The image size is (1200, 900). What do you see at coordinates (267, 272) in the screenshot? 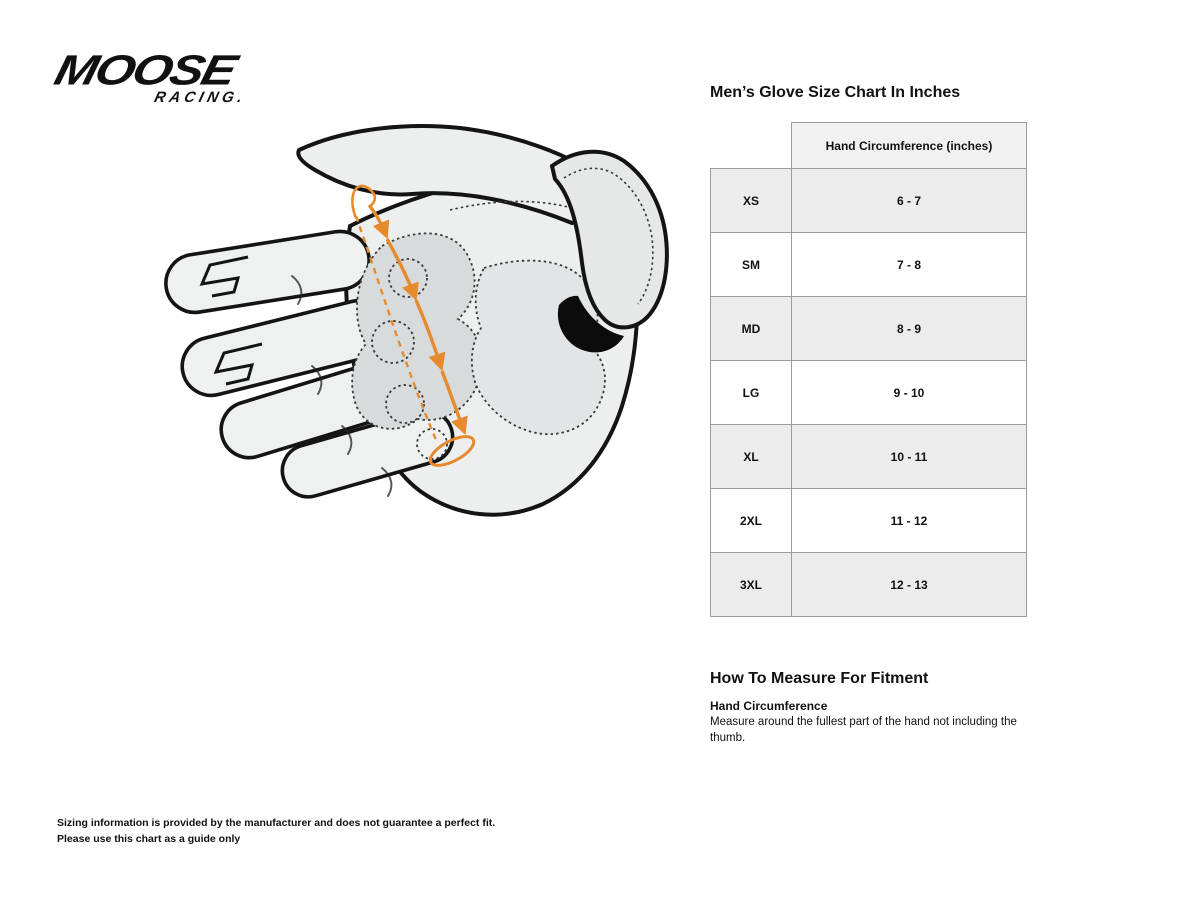
I see `finger-index` at bounding box center [267, 272].